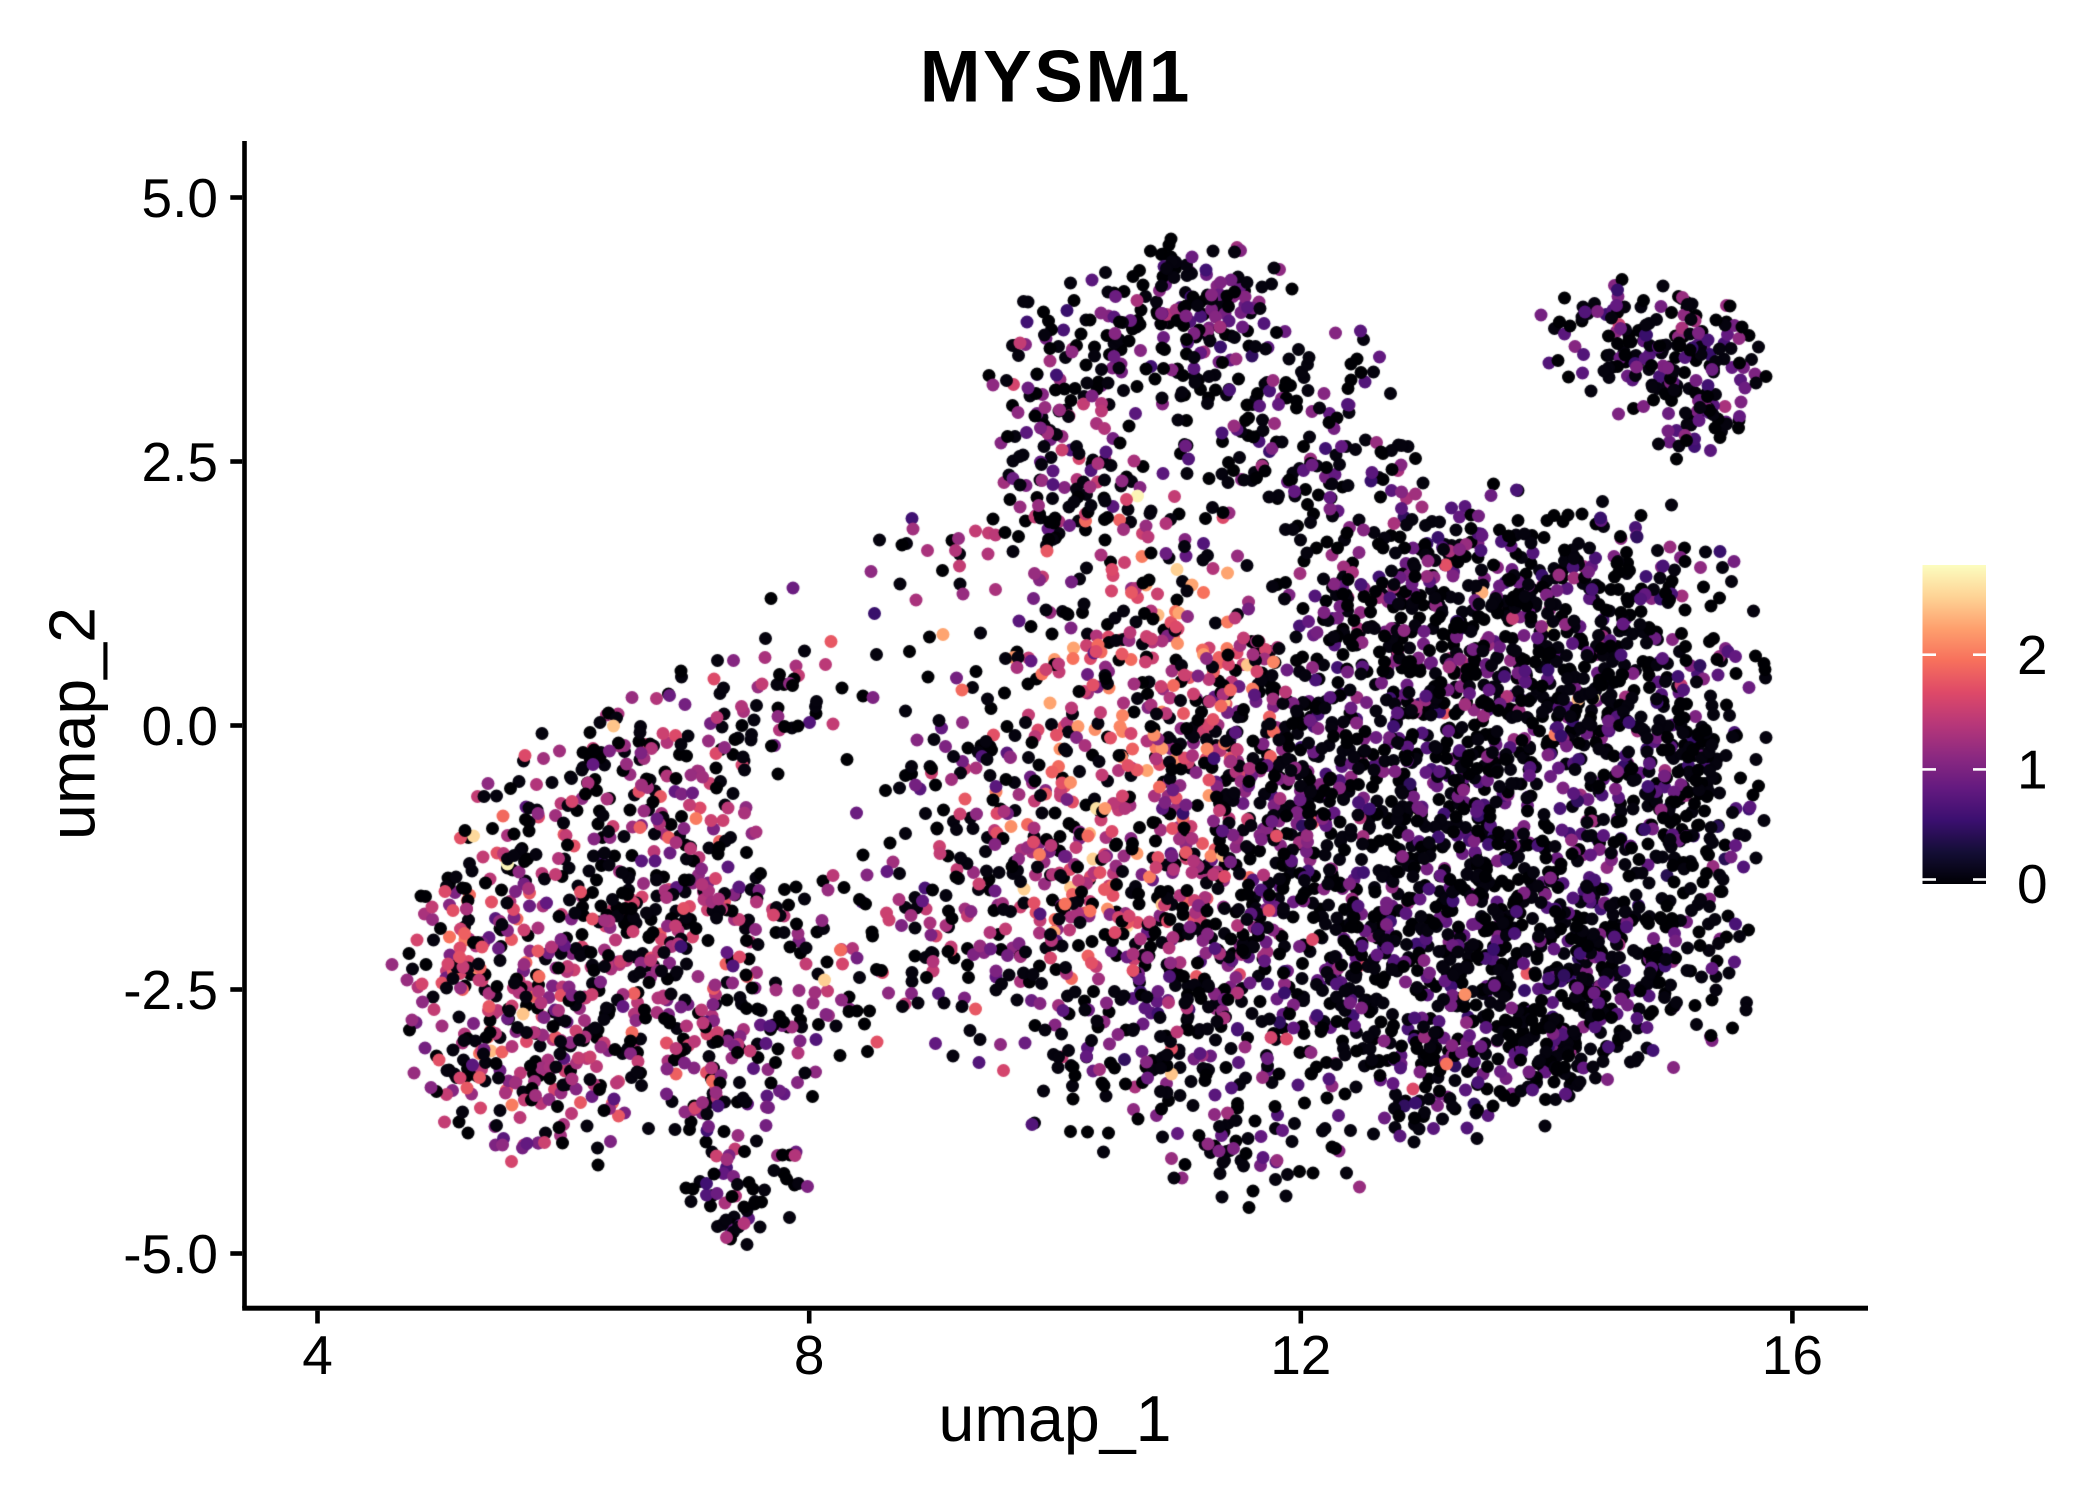 The image size is (2100, 1500). I want to click on svg-text: umap_2, so click(73, 723).